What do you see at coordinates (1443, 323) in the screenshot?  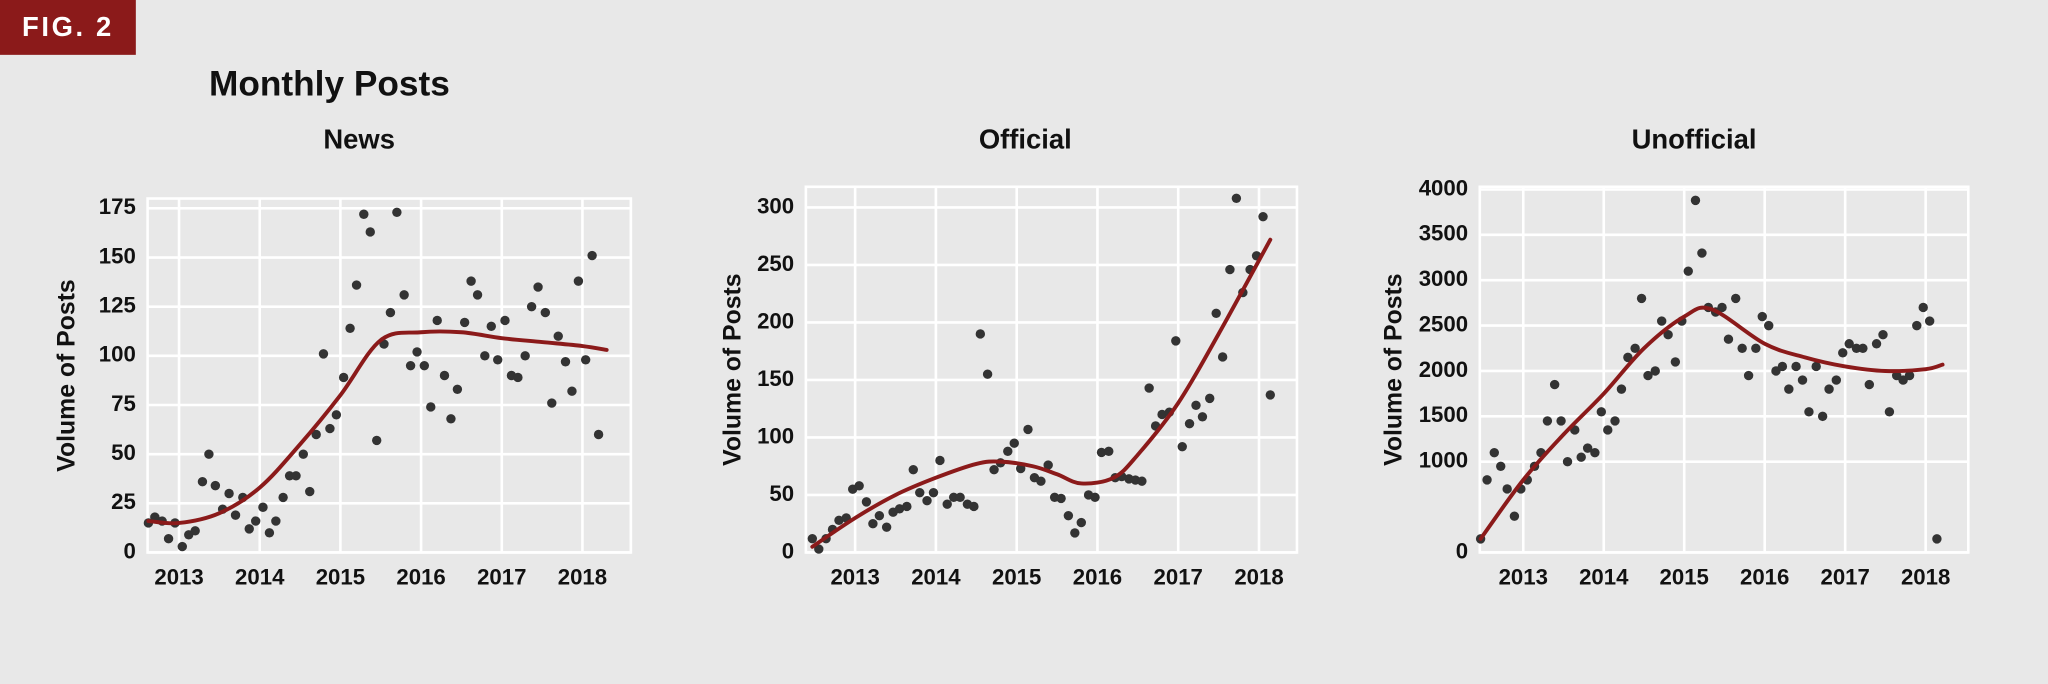 I see `y-tick-label: 2500` at bounding box center [1443, 323].